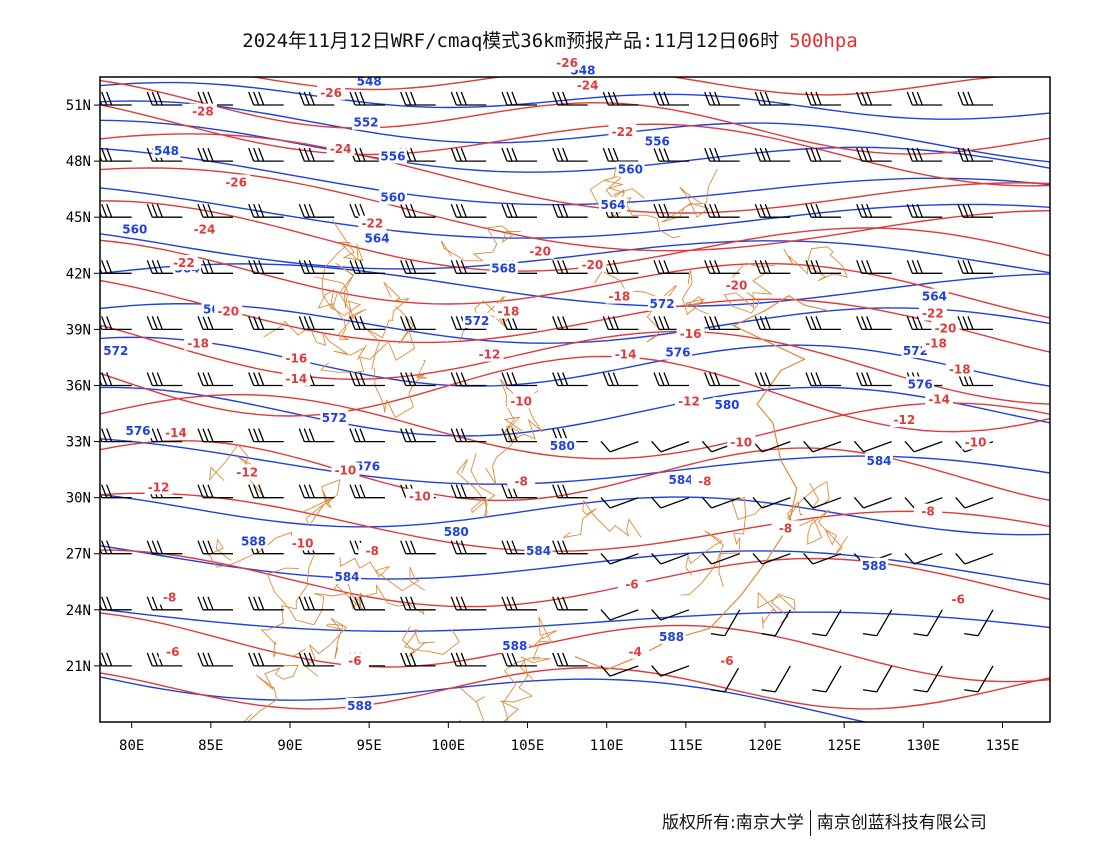 This screenshot has width=1100, height=850. I want to click on lat-tick-label: 30N, so click(78, 499).